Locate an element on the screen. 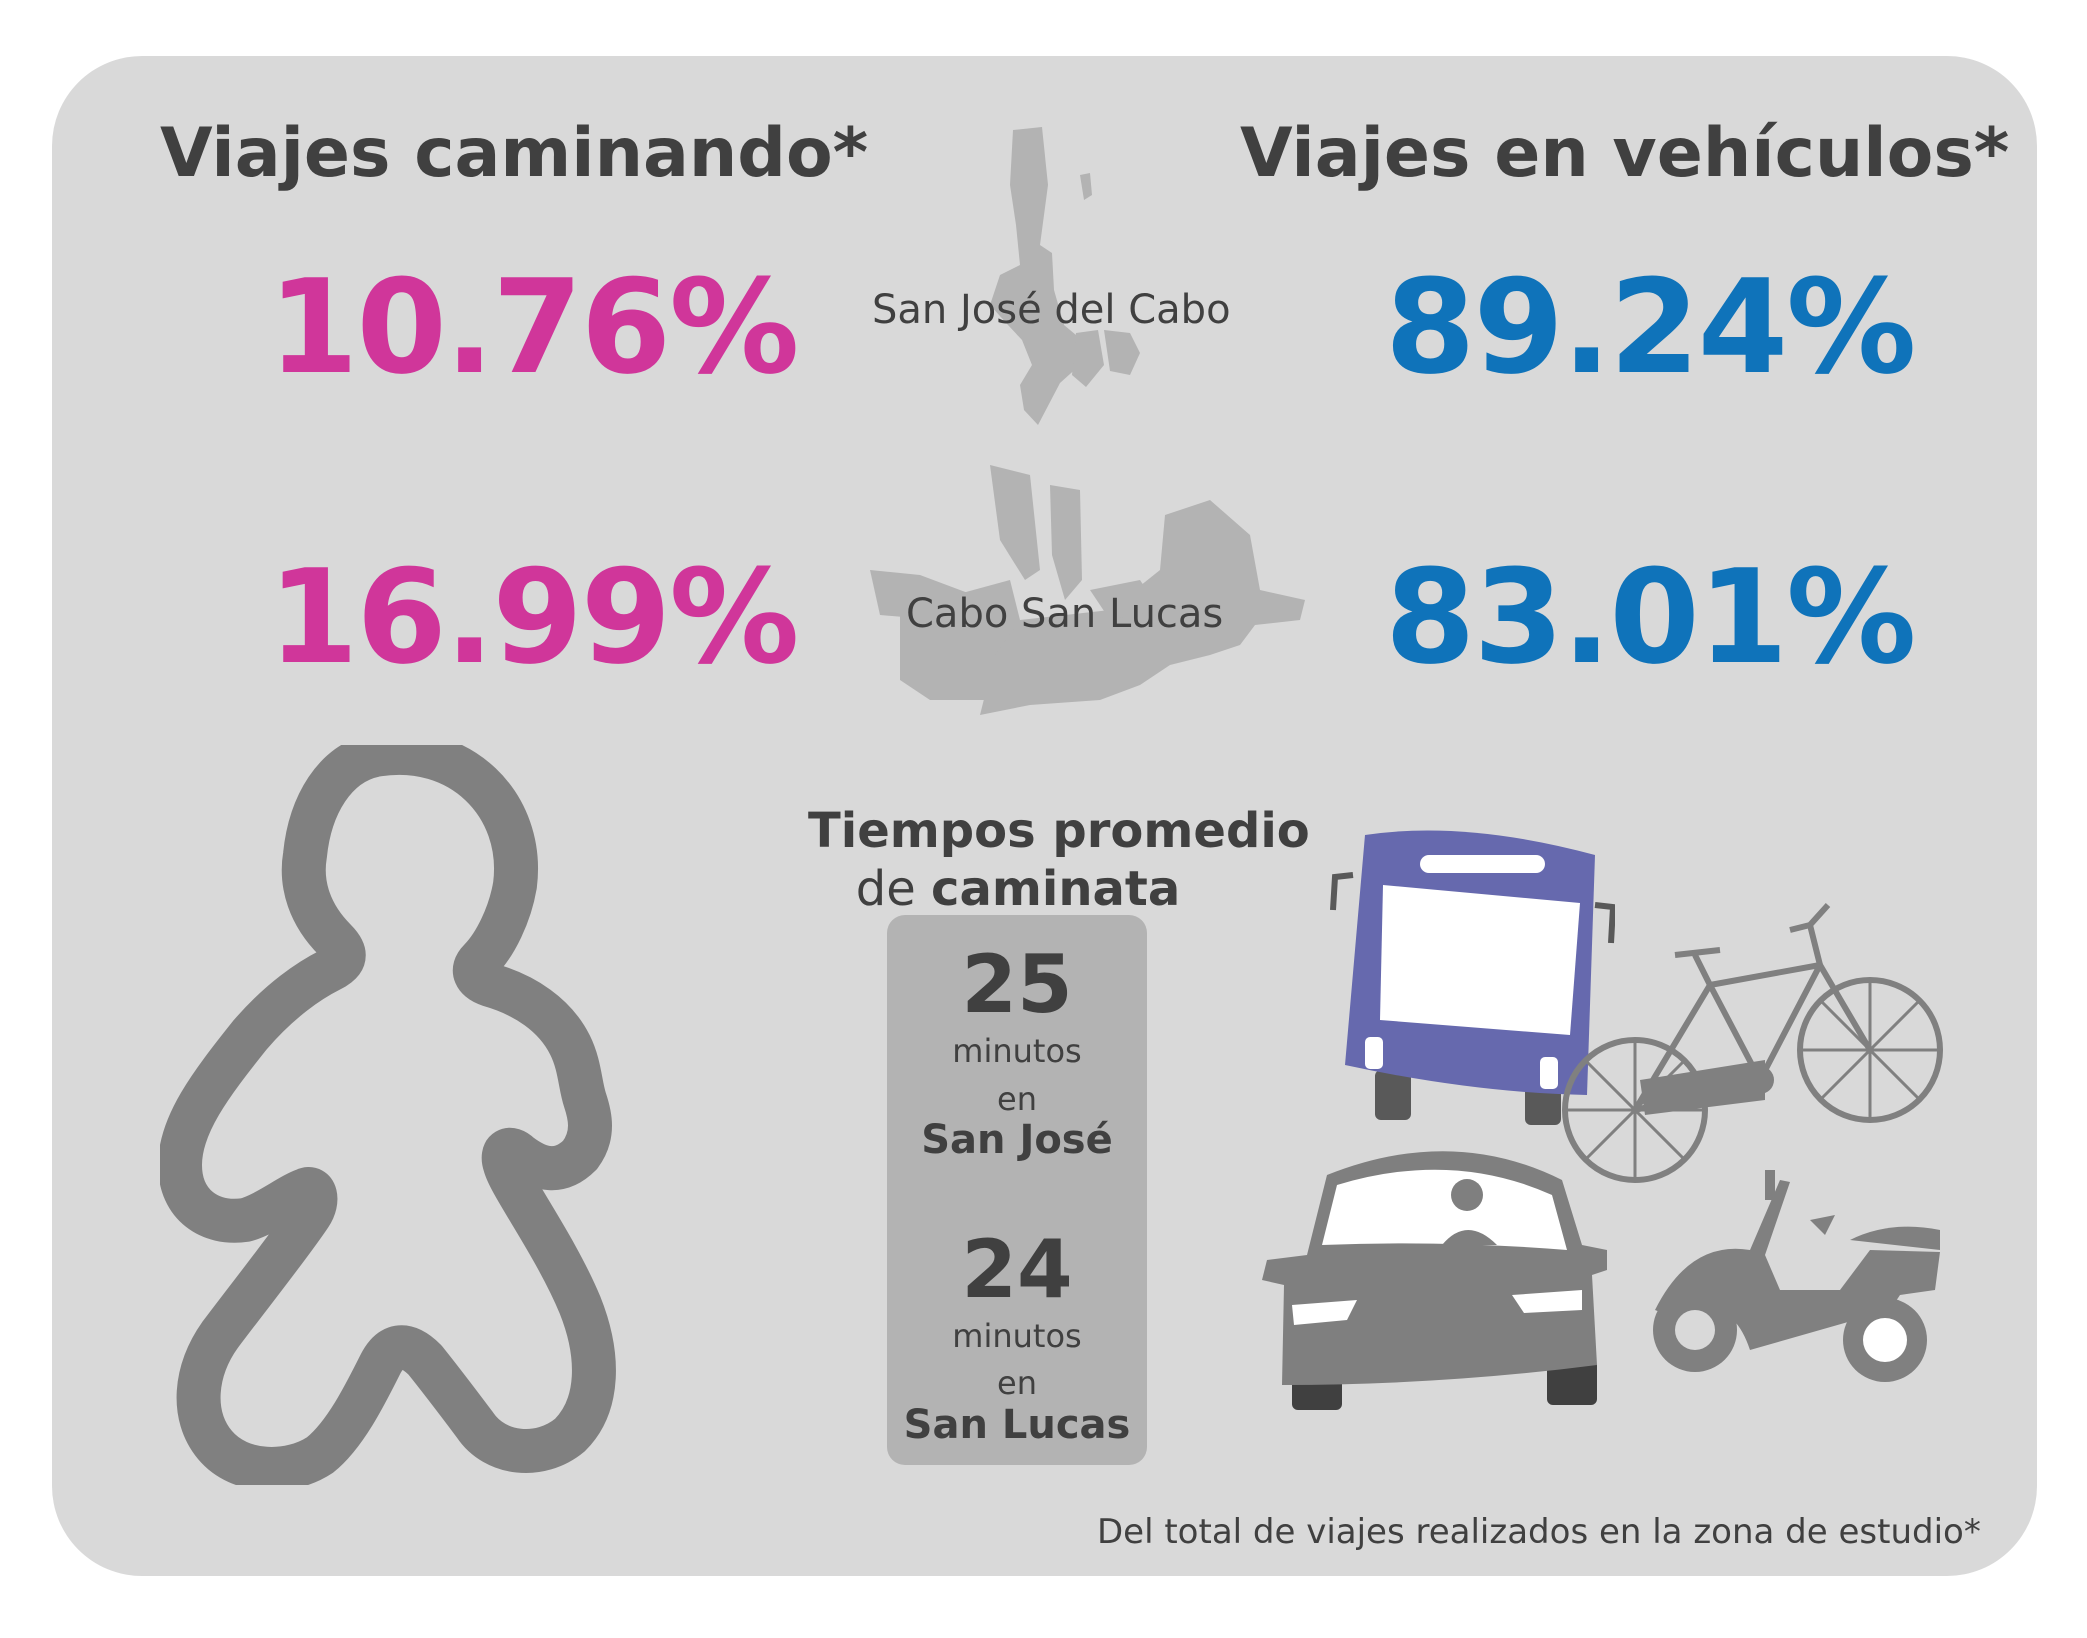  walk-time-san-jose-minutes: 25 is located at coordinates (1017, 984).